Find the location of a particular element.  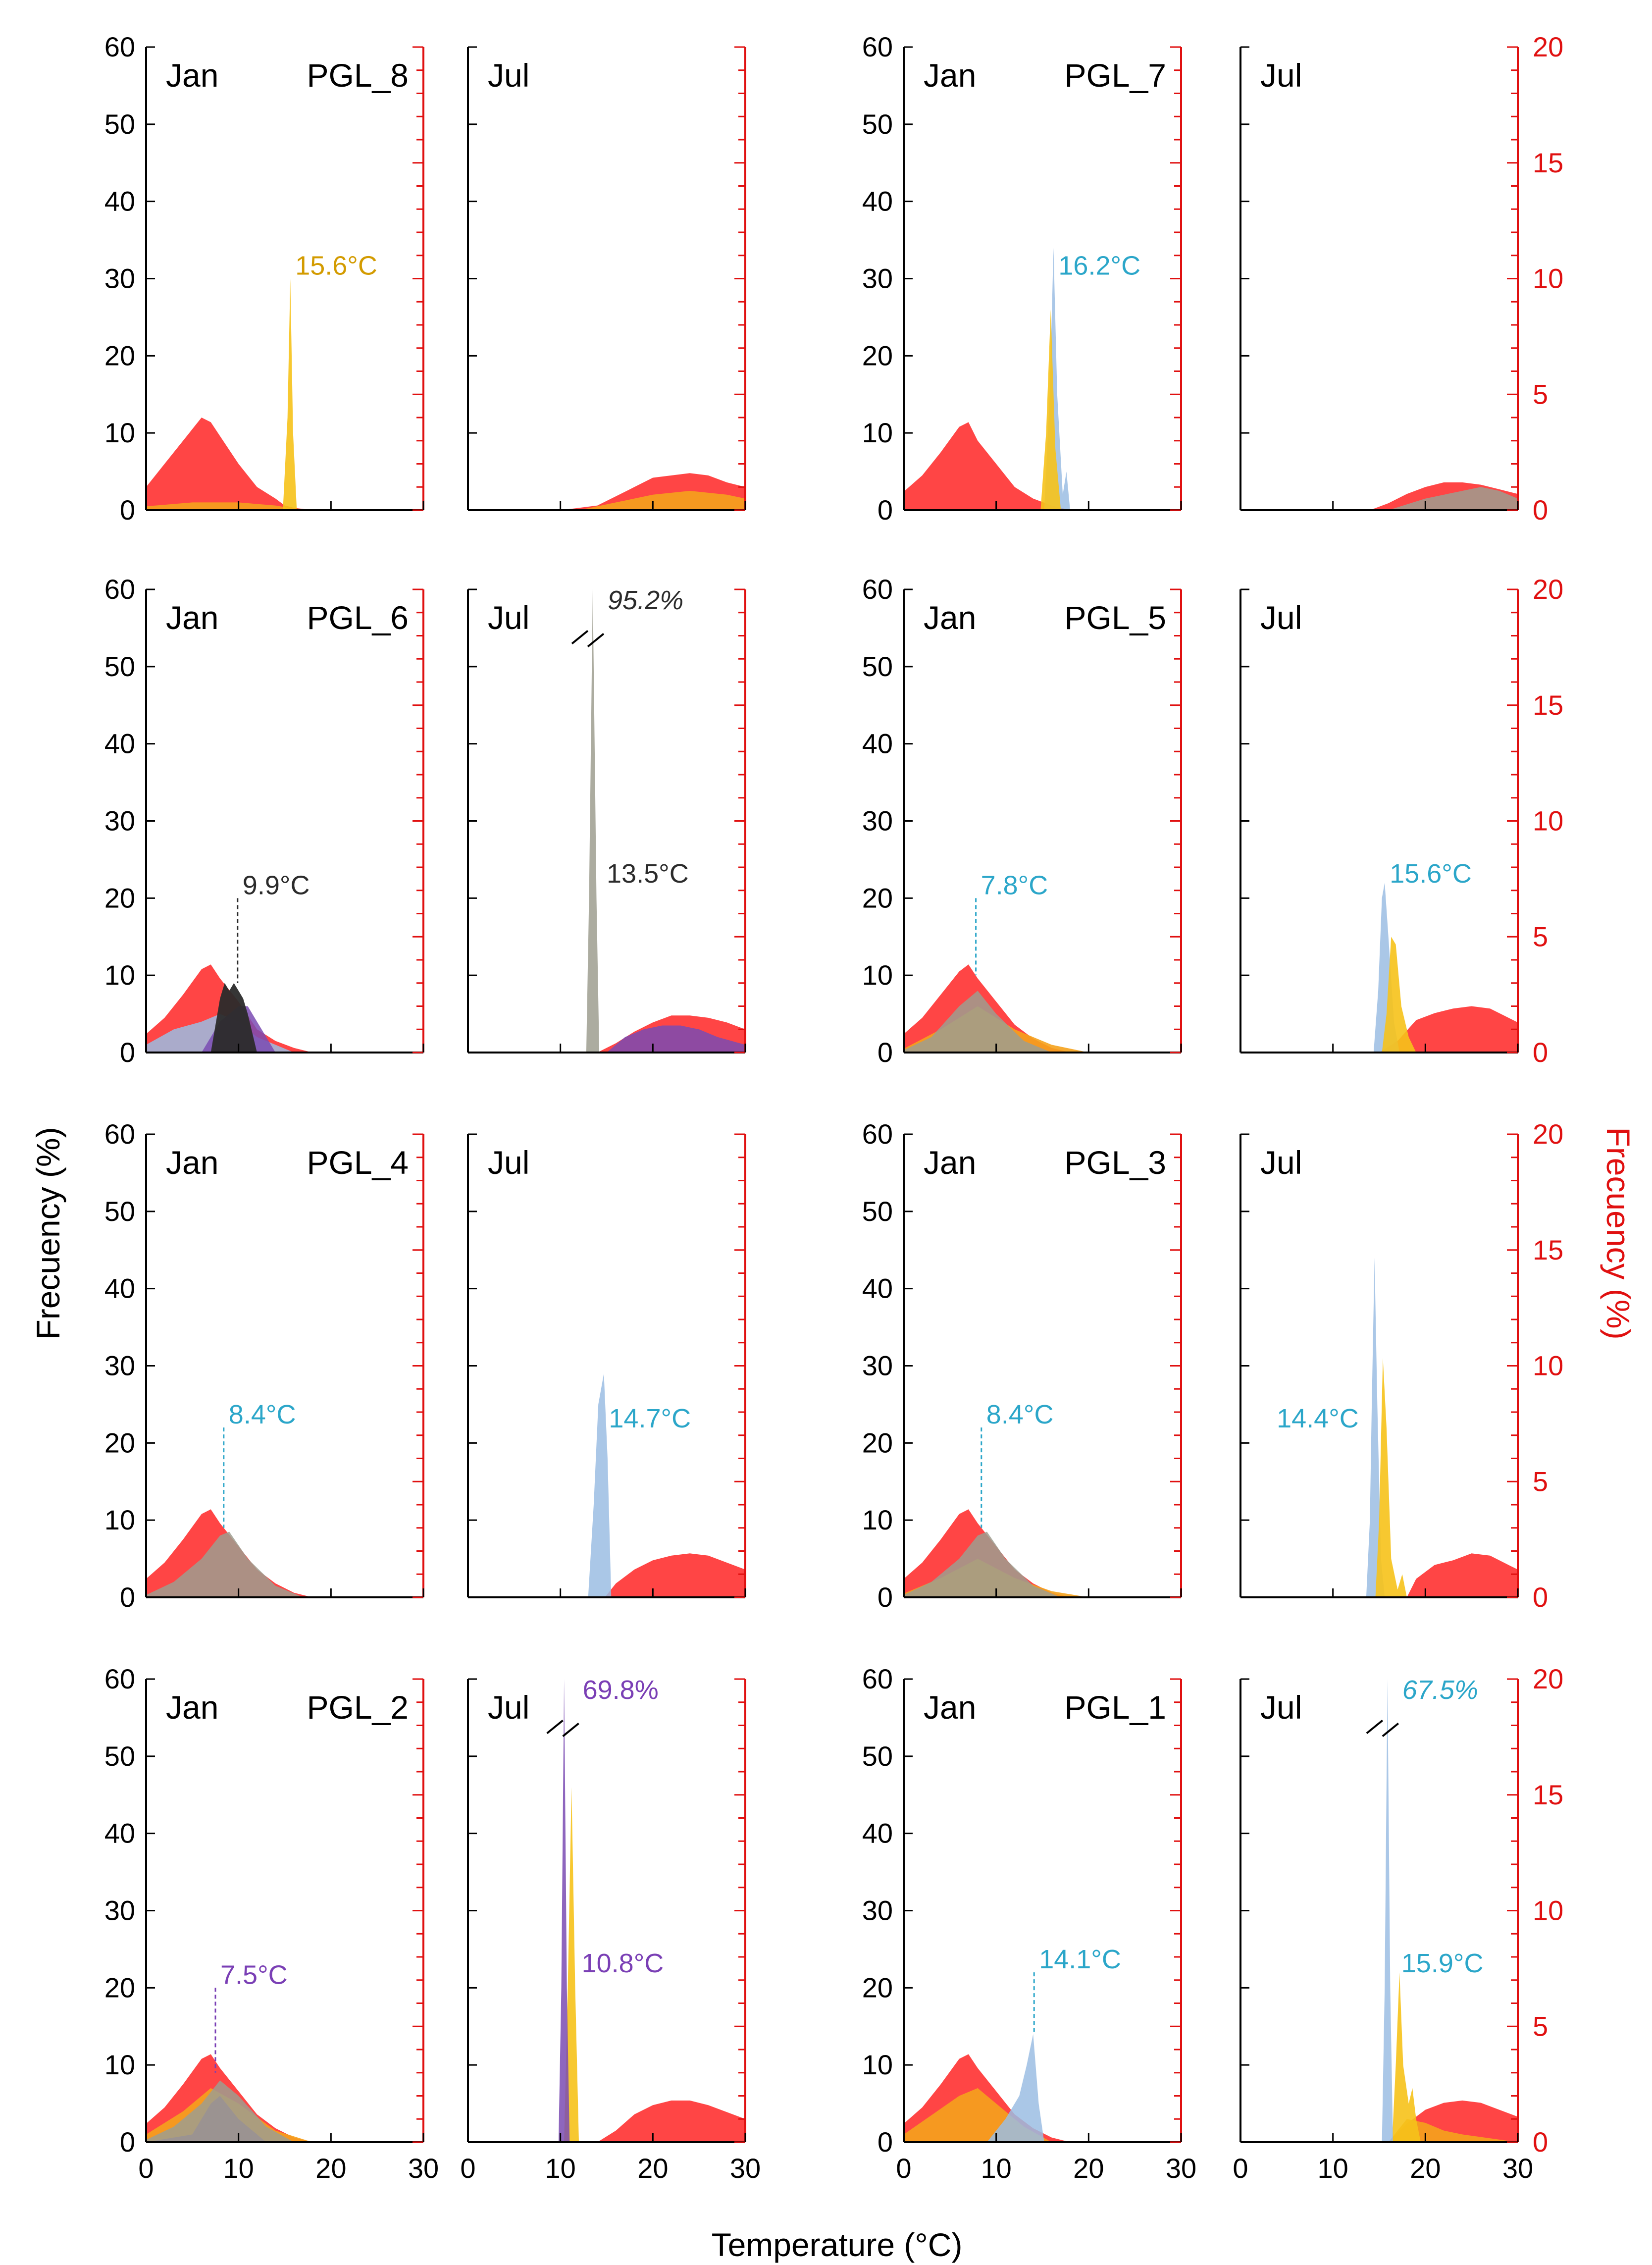

peak-temperature-annotation: 13.5°C is located at coordinates (648, 874).